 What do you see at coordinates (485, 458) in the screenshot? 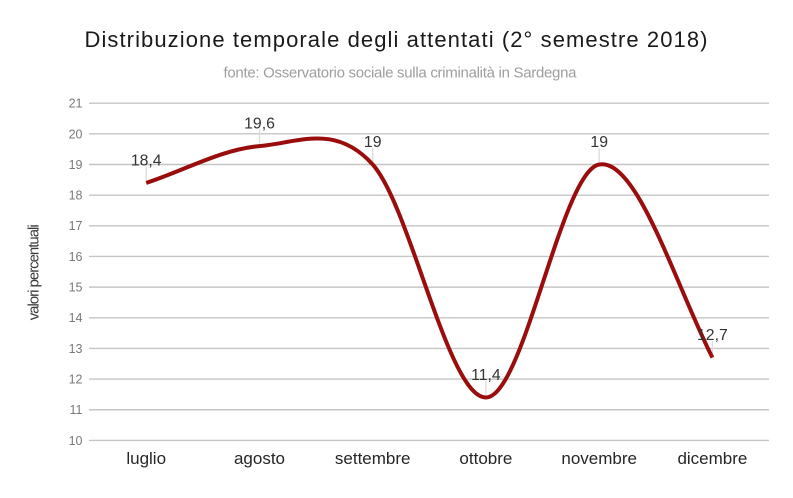
I see `svg-text: ottobre` at bounding box center [485, 458].